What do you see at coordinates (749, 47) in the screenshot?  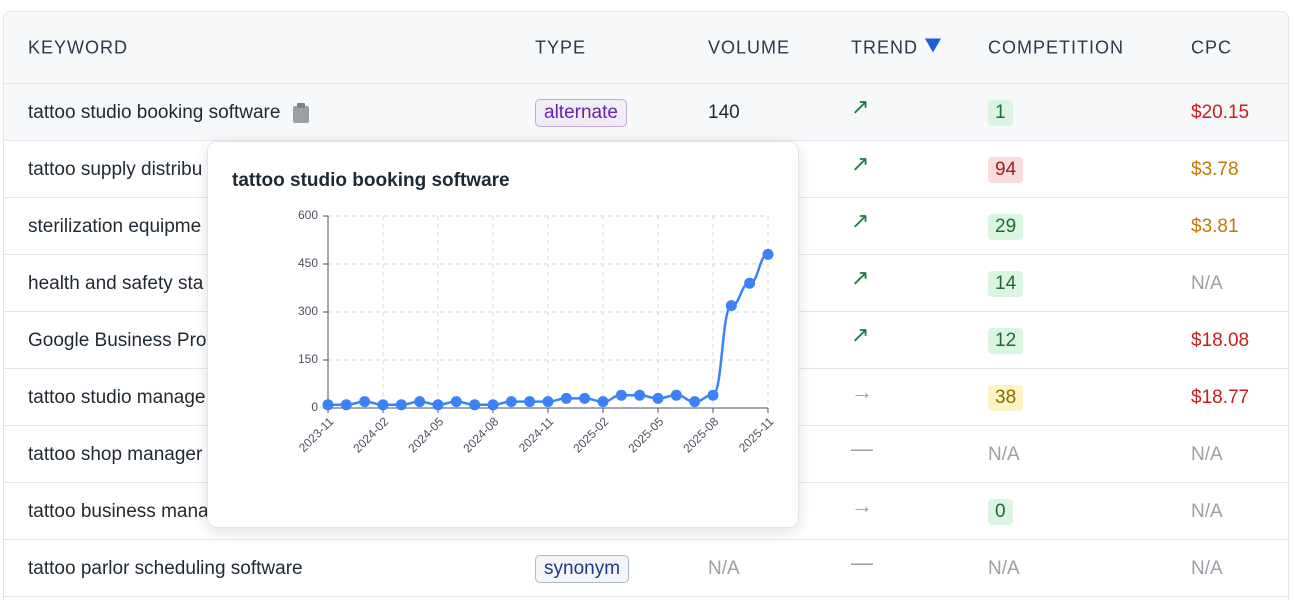 I see `column-header: VOLUME` at bounding box center [749, 47].